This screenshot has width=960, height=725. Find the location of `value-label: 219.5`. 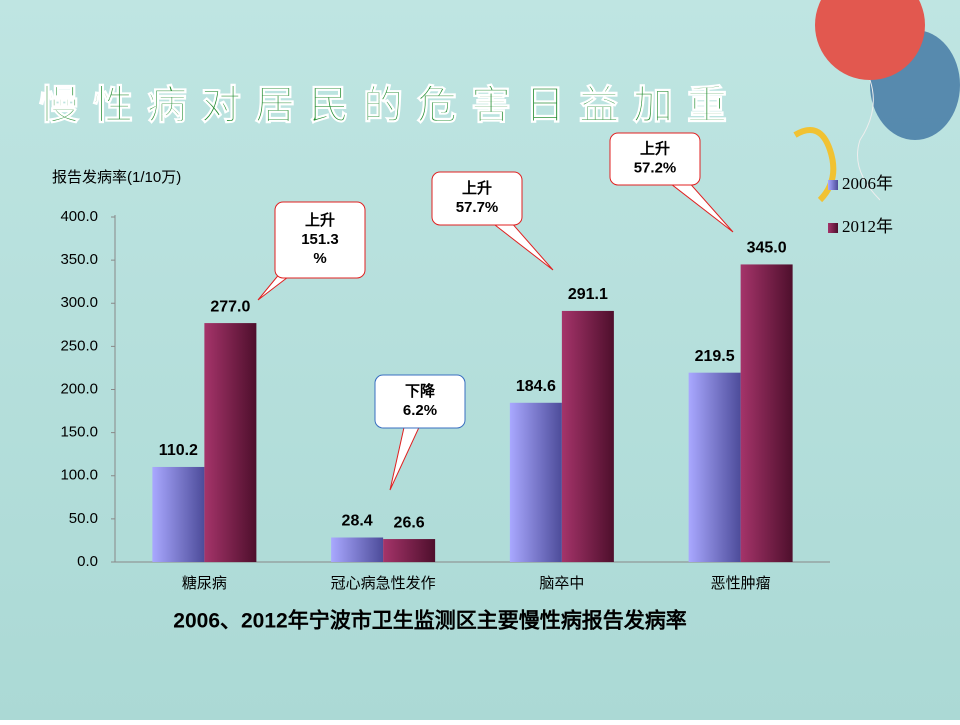

value-label: 219.5 is located at coordinates (715, 356).